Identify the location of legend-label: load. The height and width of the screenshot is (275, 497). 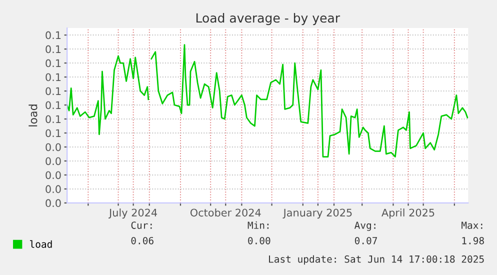
(41, 244).